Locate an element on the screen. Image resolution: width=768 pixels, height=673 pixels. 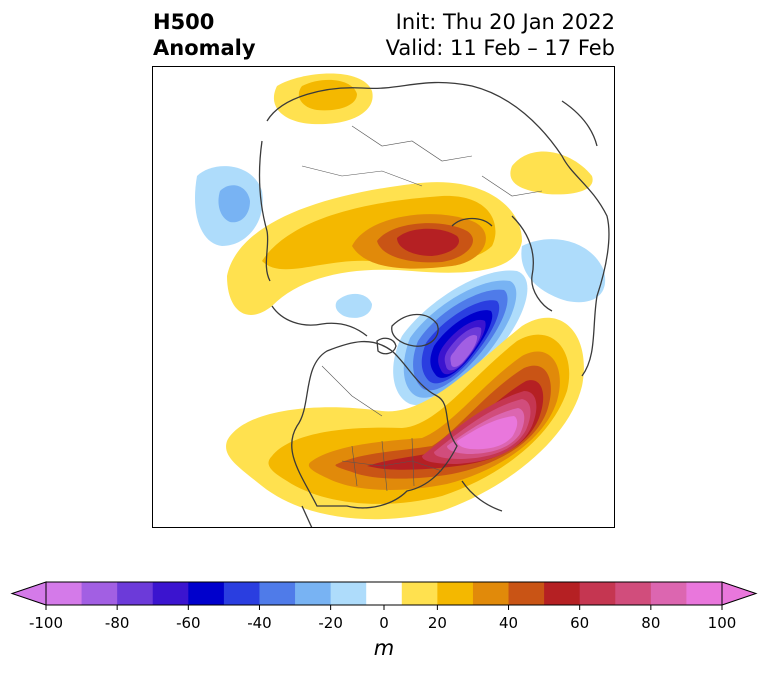
colorbar-tick-label: 60 is located at coordinates (580, 623).